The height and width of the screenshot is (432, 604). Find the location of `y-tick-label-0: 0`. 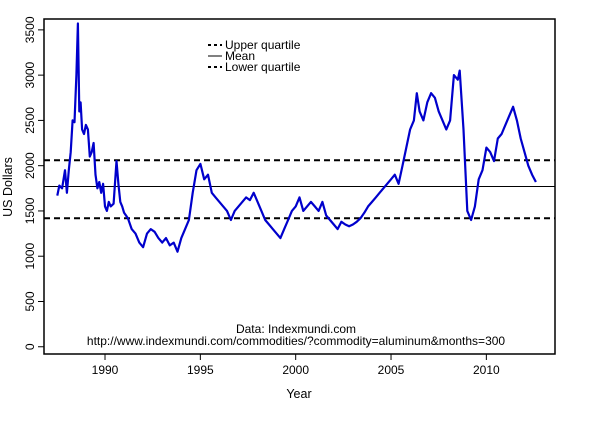

y-tick-label-0: 0 is located at coordinates (30, 346).